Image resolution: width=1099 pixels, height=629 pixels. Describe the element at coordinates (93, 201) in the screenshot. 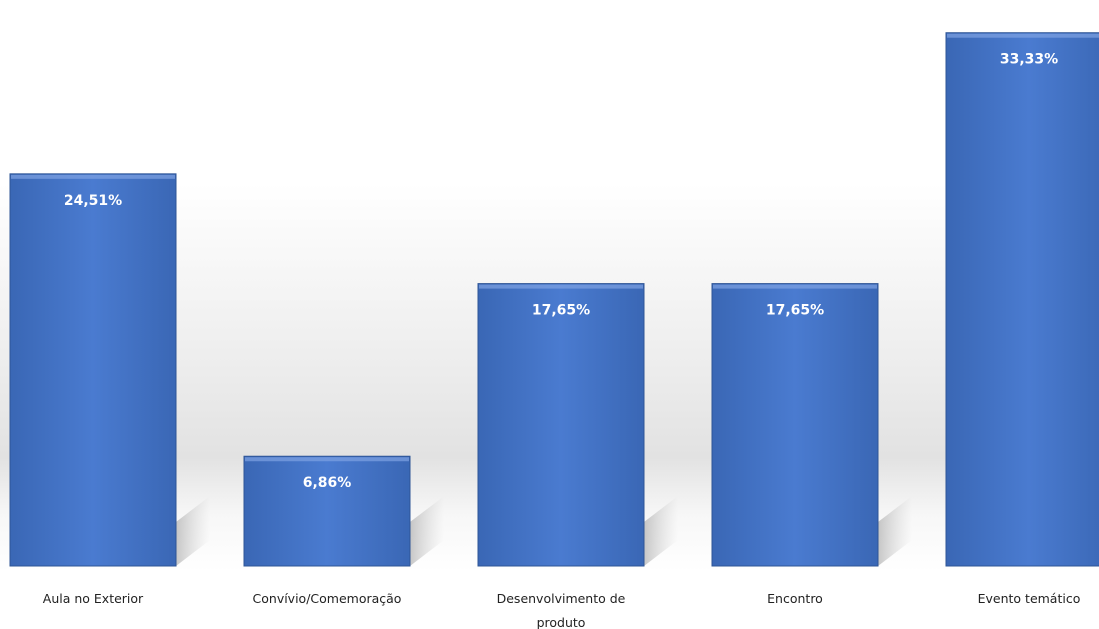

I see `data-label: 24,51%` at that location.